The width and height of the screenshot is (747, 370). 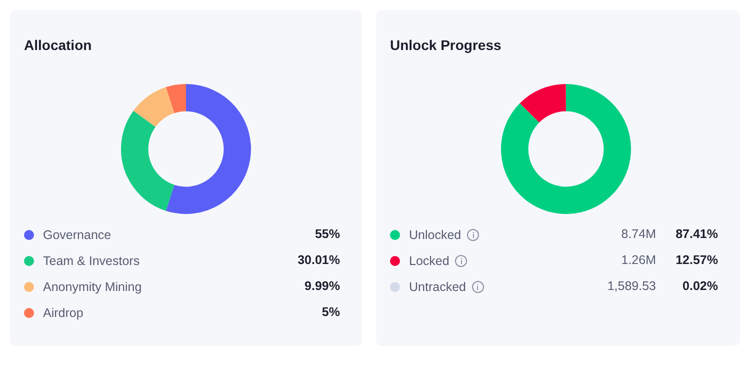 I want to click on data-label: 5%, so click(x=331, y=312).